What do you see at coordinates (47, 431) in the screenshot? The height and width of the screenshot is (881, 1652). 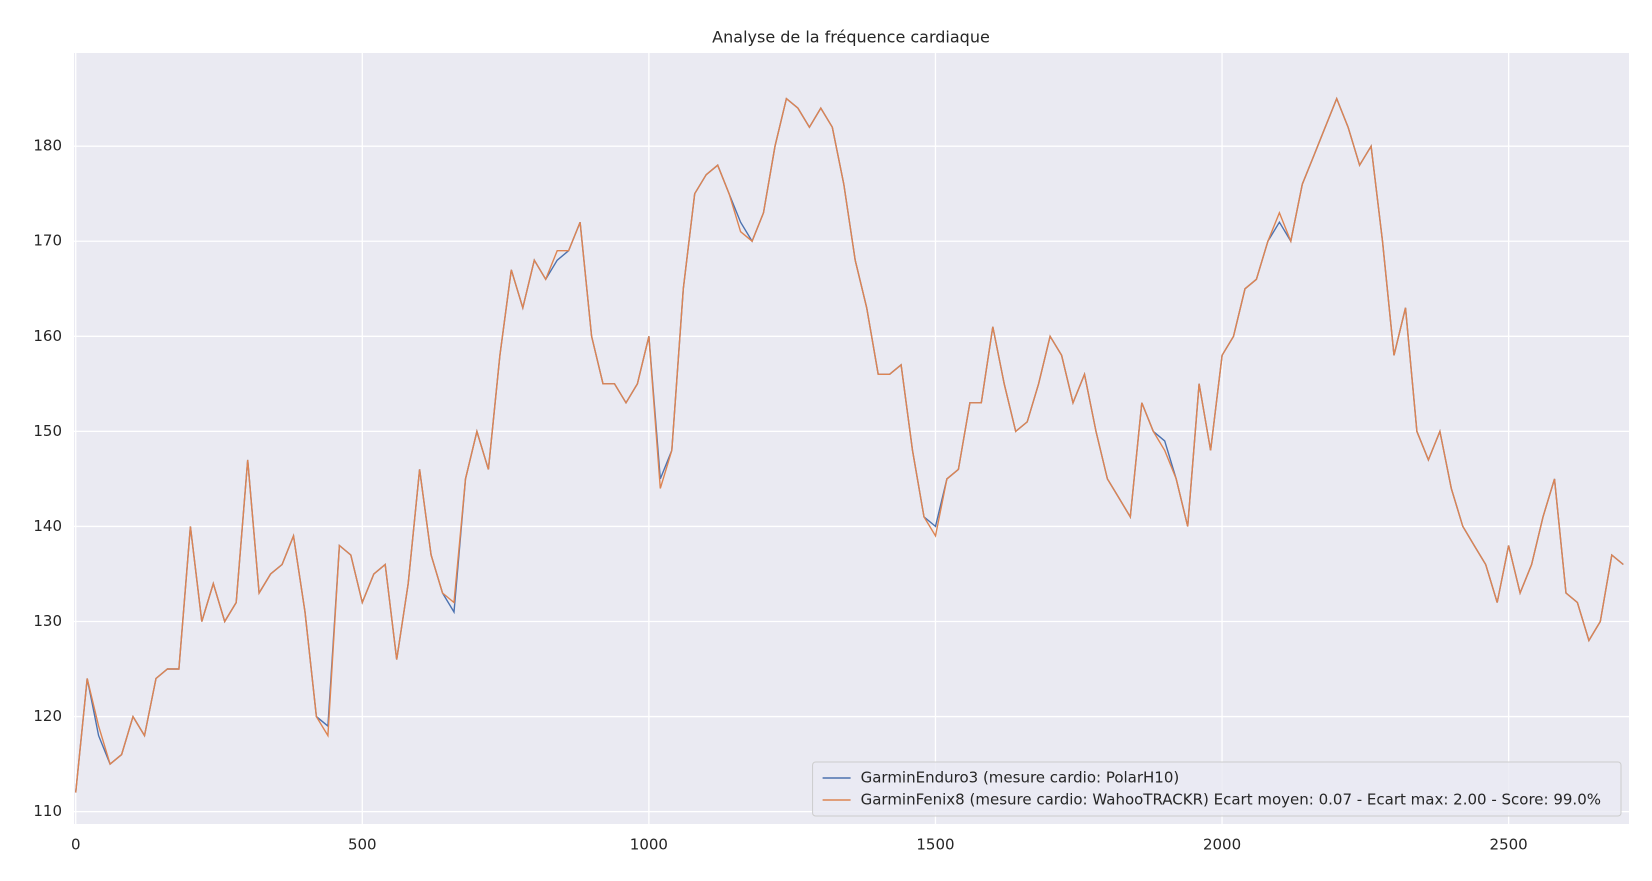 I see `y-tick-label: 150` at bounding box center [47, 431].